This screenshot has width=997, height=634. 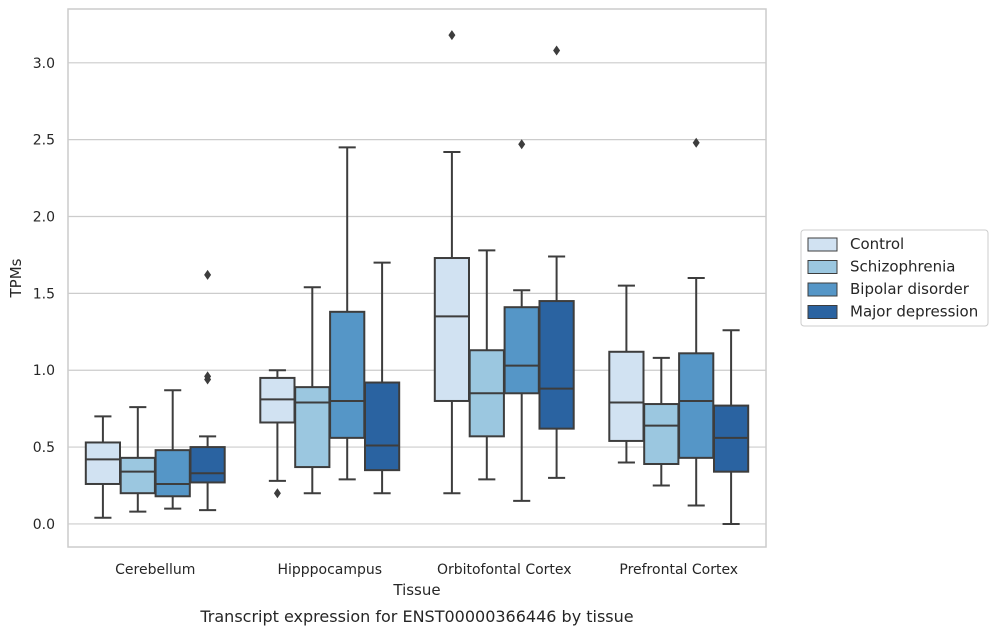 I want to click on y-tick-label: 3.0, so click(x=44, y=64).